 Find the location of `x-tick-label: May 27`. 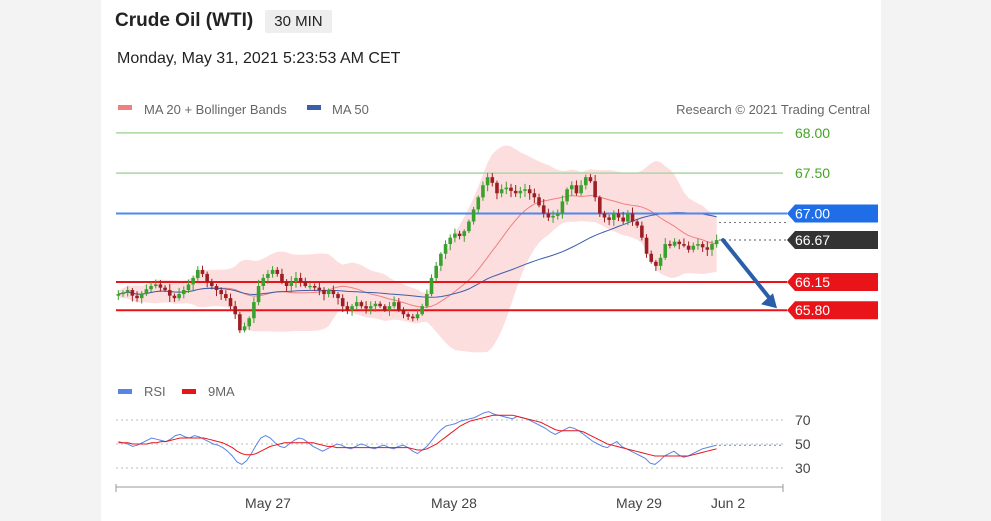

x-tick-label: May 27 is located at coordinates (268, 503).